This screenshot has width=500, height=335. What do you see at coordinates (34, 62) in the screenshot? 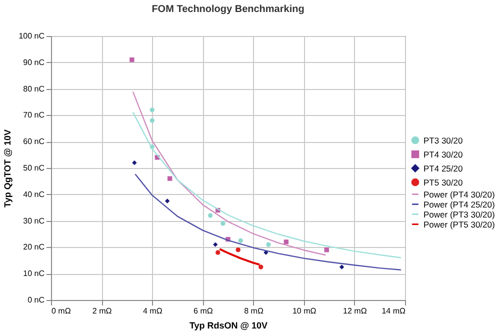
I see `y-tick-label: 90 nC` at bounding box center [34, 62].